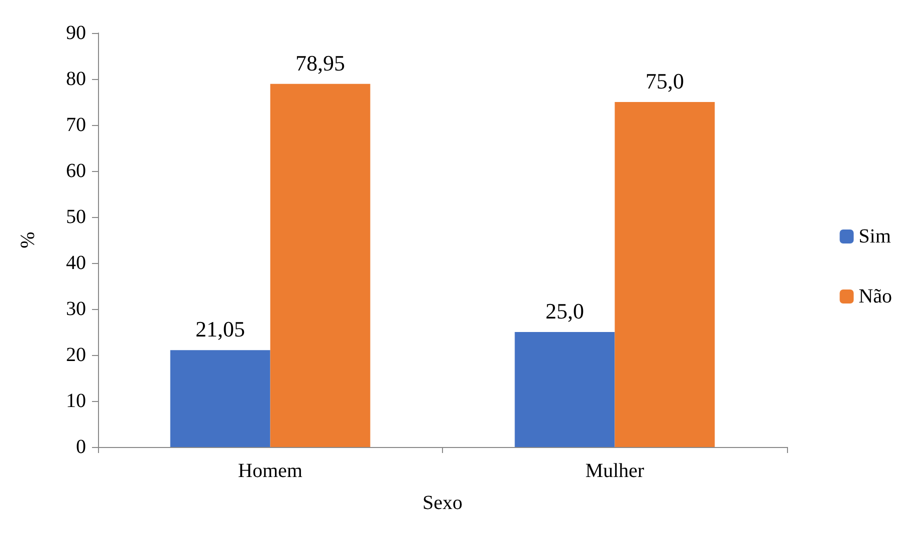 Image resolution: width=905 pixels, height=533 pixels. Describe the element at coordinates (76, 355) in the screenshot. I see `y-tick-label: 20` at that location.